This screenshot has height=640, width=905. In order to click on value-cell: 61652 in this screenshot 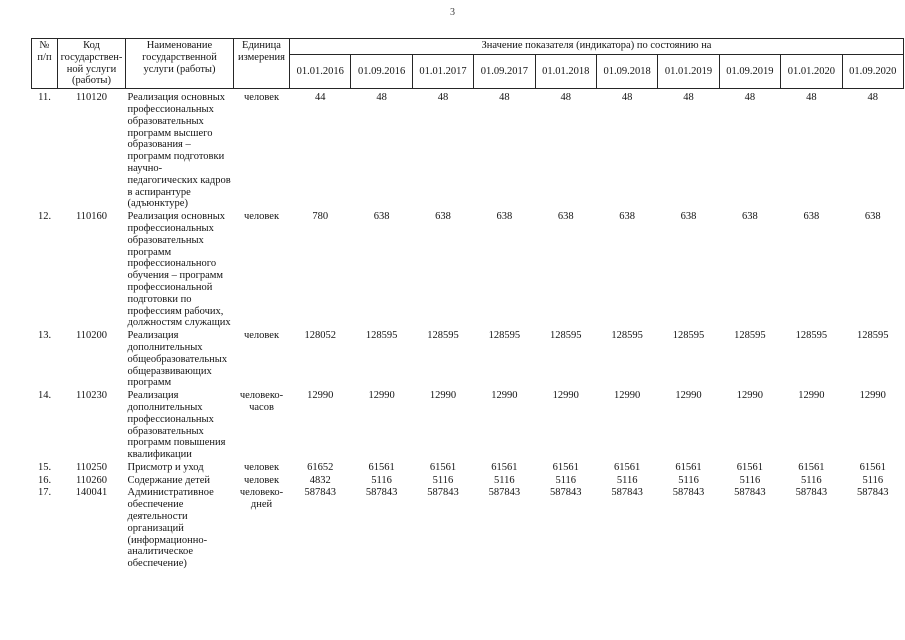, I will do `click(320, 467)`.